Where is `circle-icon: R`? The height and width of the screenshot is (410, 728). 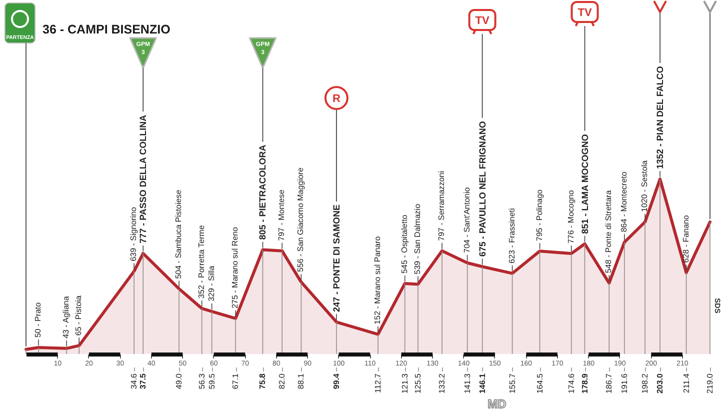 circle-icon: R is located at coordinates (336, 98).